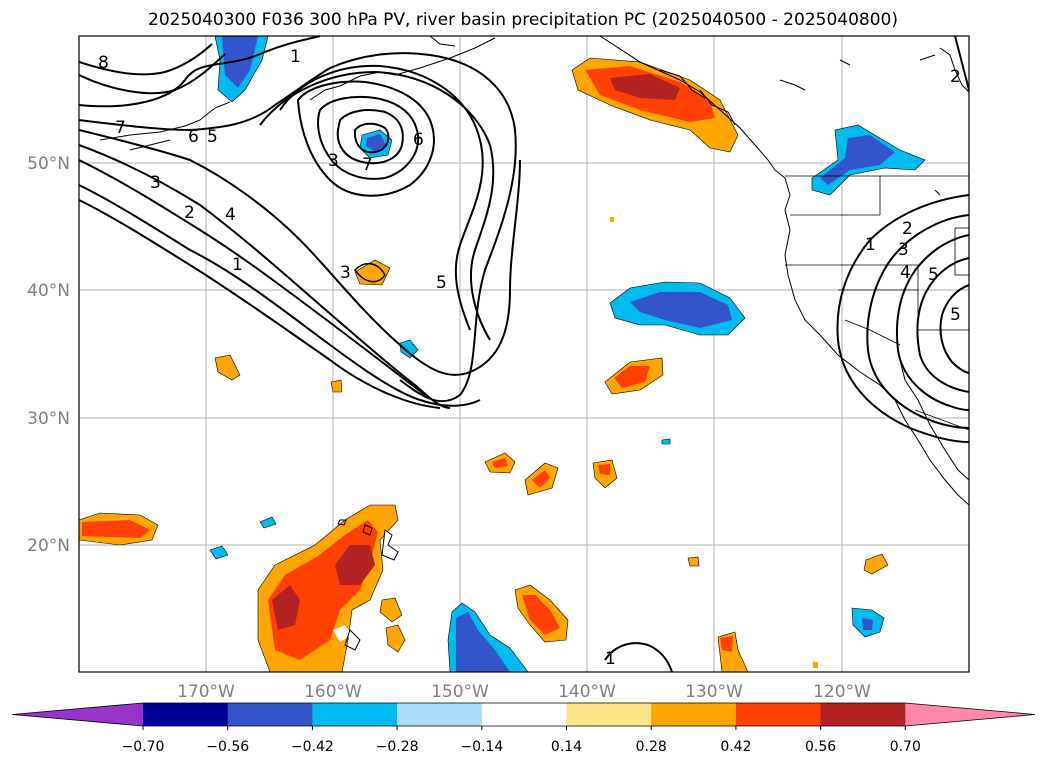 The width and height of the screenshot is (1047, 765). I want to click on precip-blob-50n-120w, so click(868, 160).